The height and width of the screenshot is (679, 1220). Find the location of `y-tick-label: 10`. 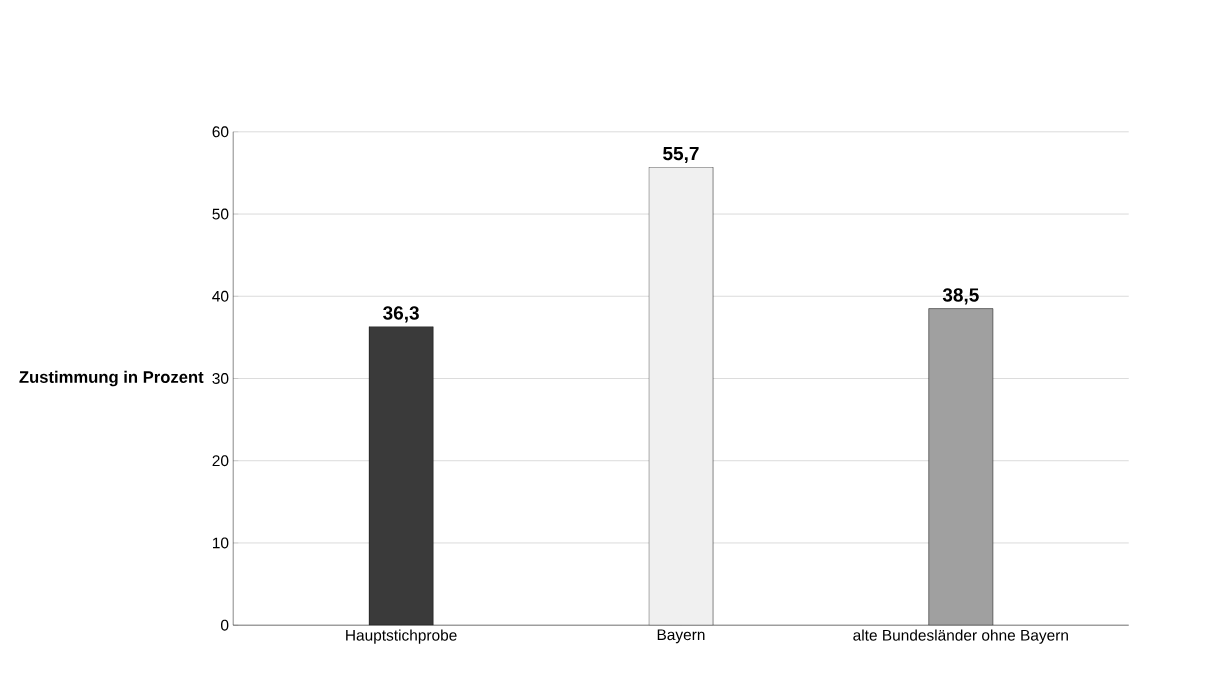

y-tick-label: 10 is located at coordinates (220, 543).